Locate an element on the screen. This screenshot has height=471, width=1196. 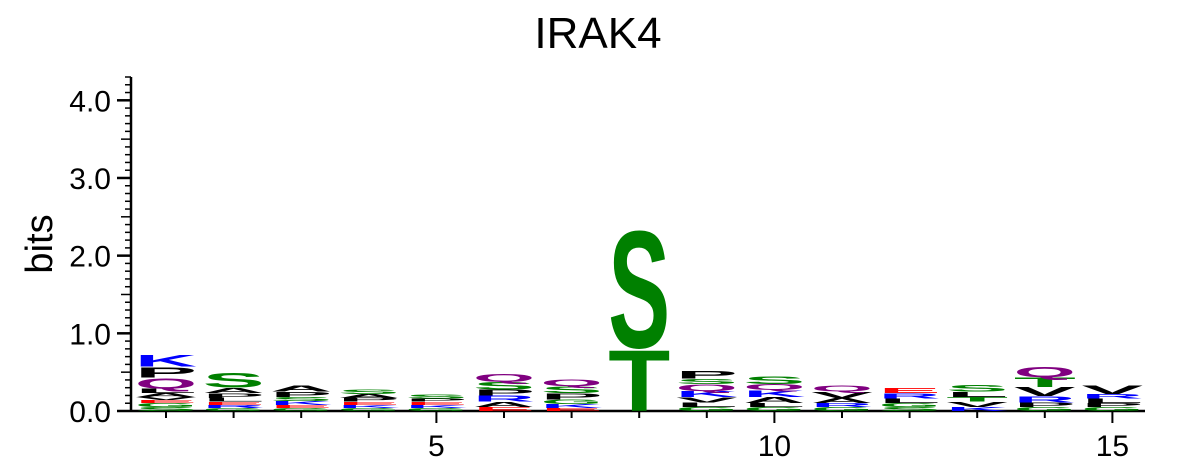
x-tick-label: 15 is located at coordinates (1112, 446).